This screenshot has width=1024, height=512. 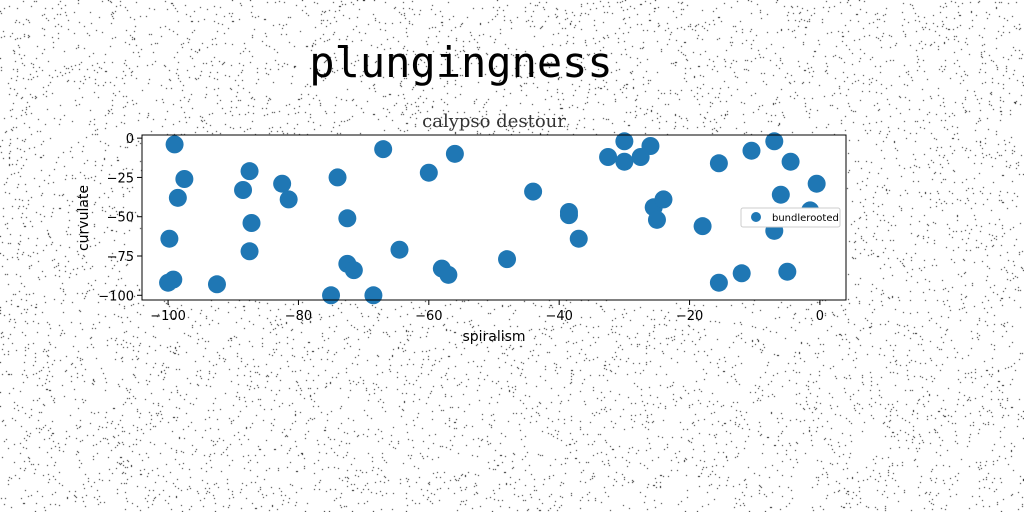 What do you see at coordinates (689, 316) in the screenshot?
I see `x-tick-label: −20` at bounding box center [689, 316].